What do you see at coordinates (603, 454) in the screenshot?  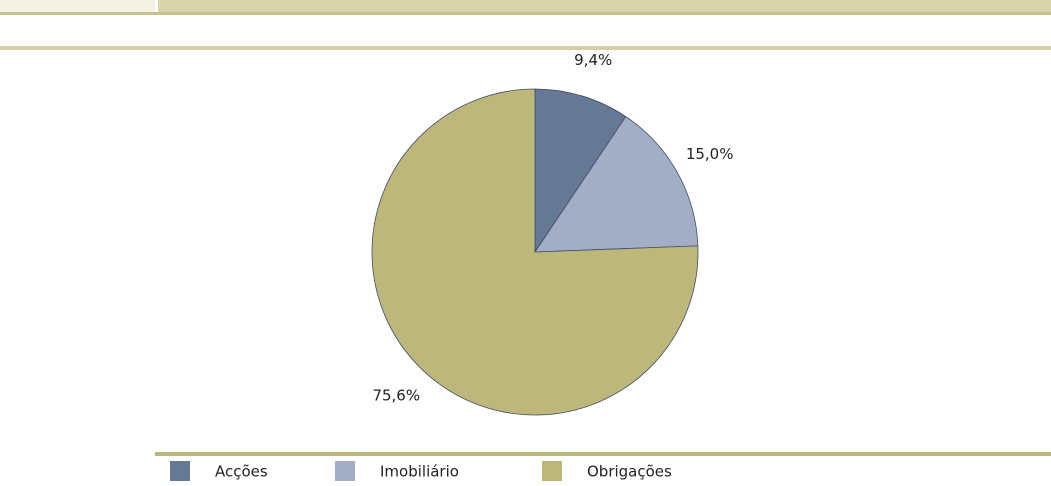 I see `legend-rule` at bounding box center [603, 454].